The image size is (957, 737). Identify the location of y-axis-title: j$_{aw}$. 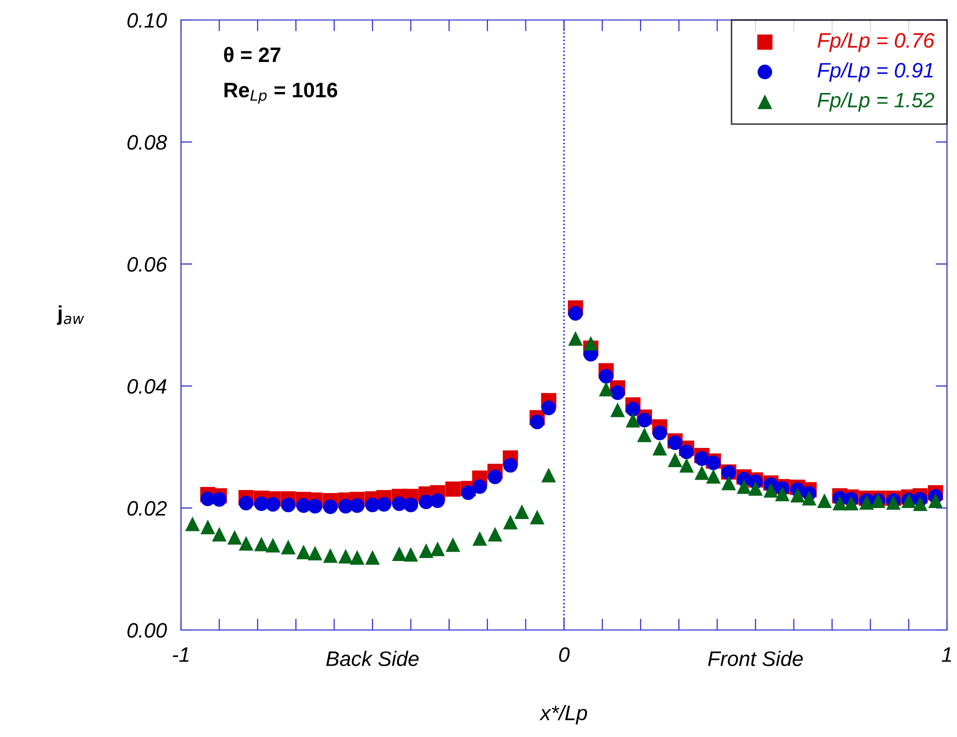
(70, 315).